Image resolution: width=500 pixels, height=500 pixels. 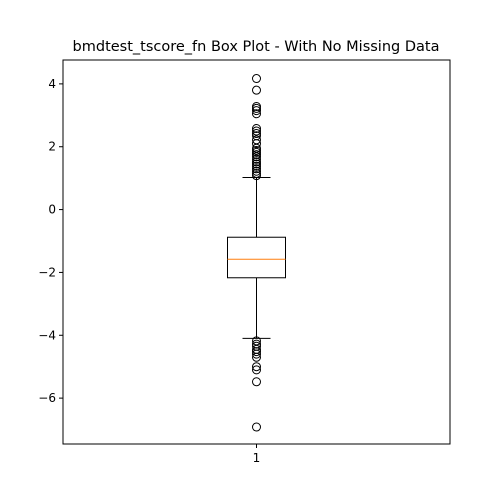 What do you see at coordinates (52, 210) in the screenshot?
I see `y-tick-label: 0` at bounding box center [52, 210].